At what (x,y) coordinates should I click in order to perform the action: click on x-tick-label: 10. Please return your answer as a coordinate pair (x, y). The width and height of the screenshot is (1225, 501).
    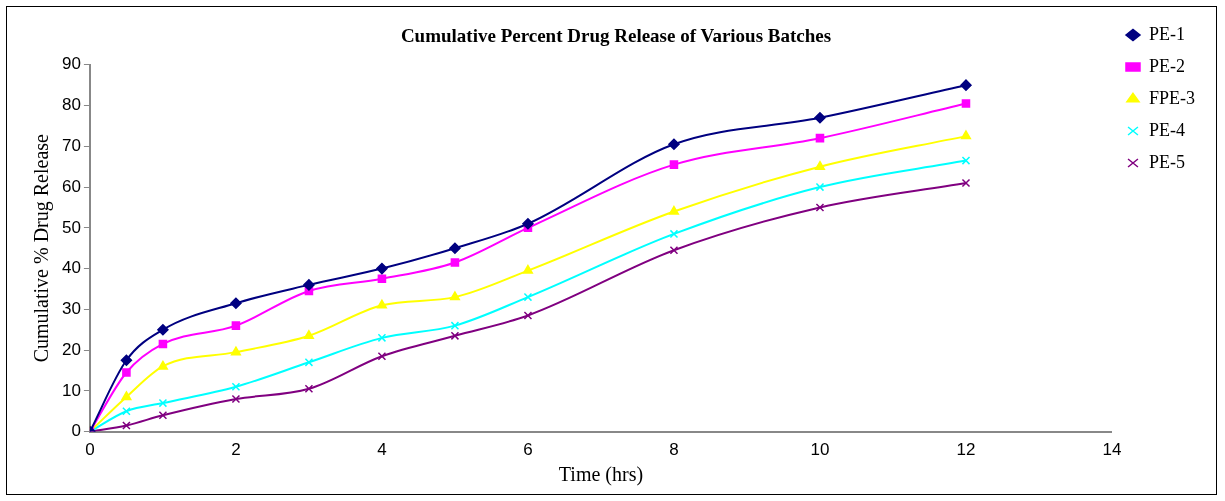
    Looking at the image, I should click on (820, 450).